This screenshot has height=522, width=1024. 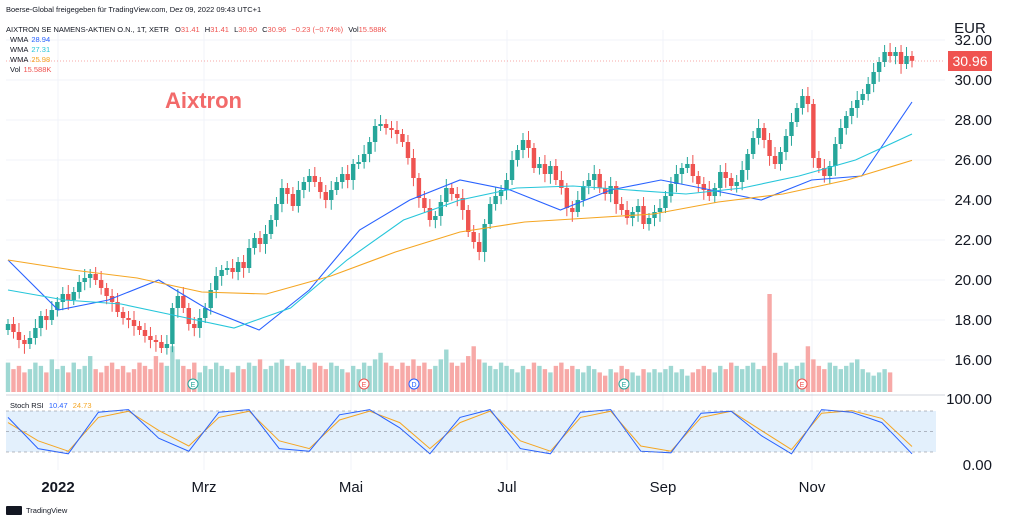 I want to click on stoch-rsi-legend: Stoch RSI 10.47 24.73, so click(x=51, y=405).